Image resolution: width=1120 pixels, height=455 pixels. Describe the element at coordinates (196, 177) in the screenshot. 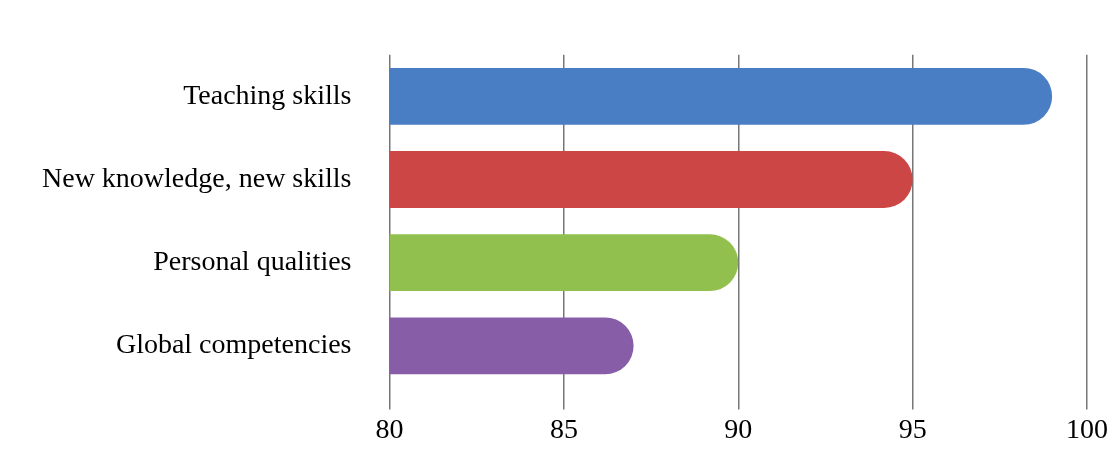

I see `y-tick-label: New knowledge, new skills` at that location.